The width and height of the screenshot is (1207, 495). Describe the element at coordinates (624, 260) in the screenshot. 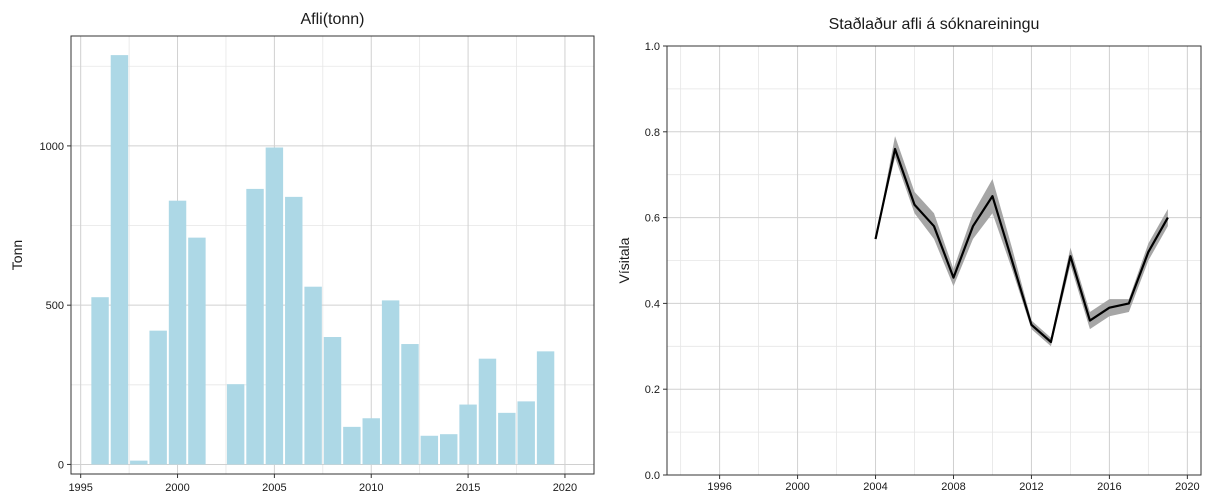

I see `cpue-chart-y-axis-label: Vísitala` at that location.